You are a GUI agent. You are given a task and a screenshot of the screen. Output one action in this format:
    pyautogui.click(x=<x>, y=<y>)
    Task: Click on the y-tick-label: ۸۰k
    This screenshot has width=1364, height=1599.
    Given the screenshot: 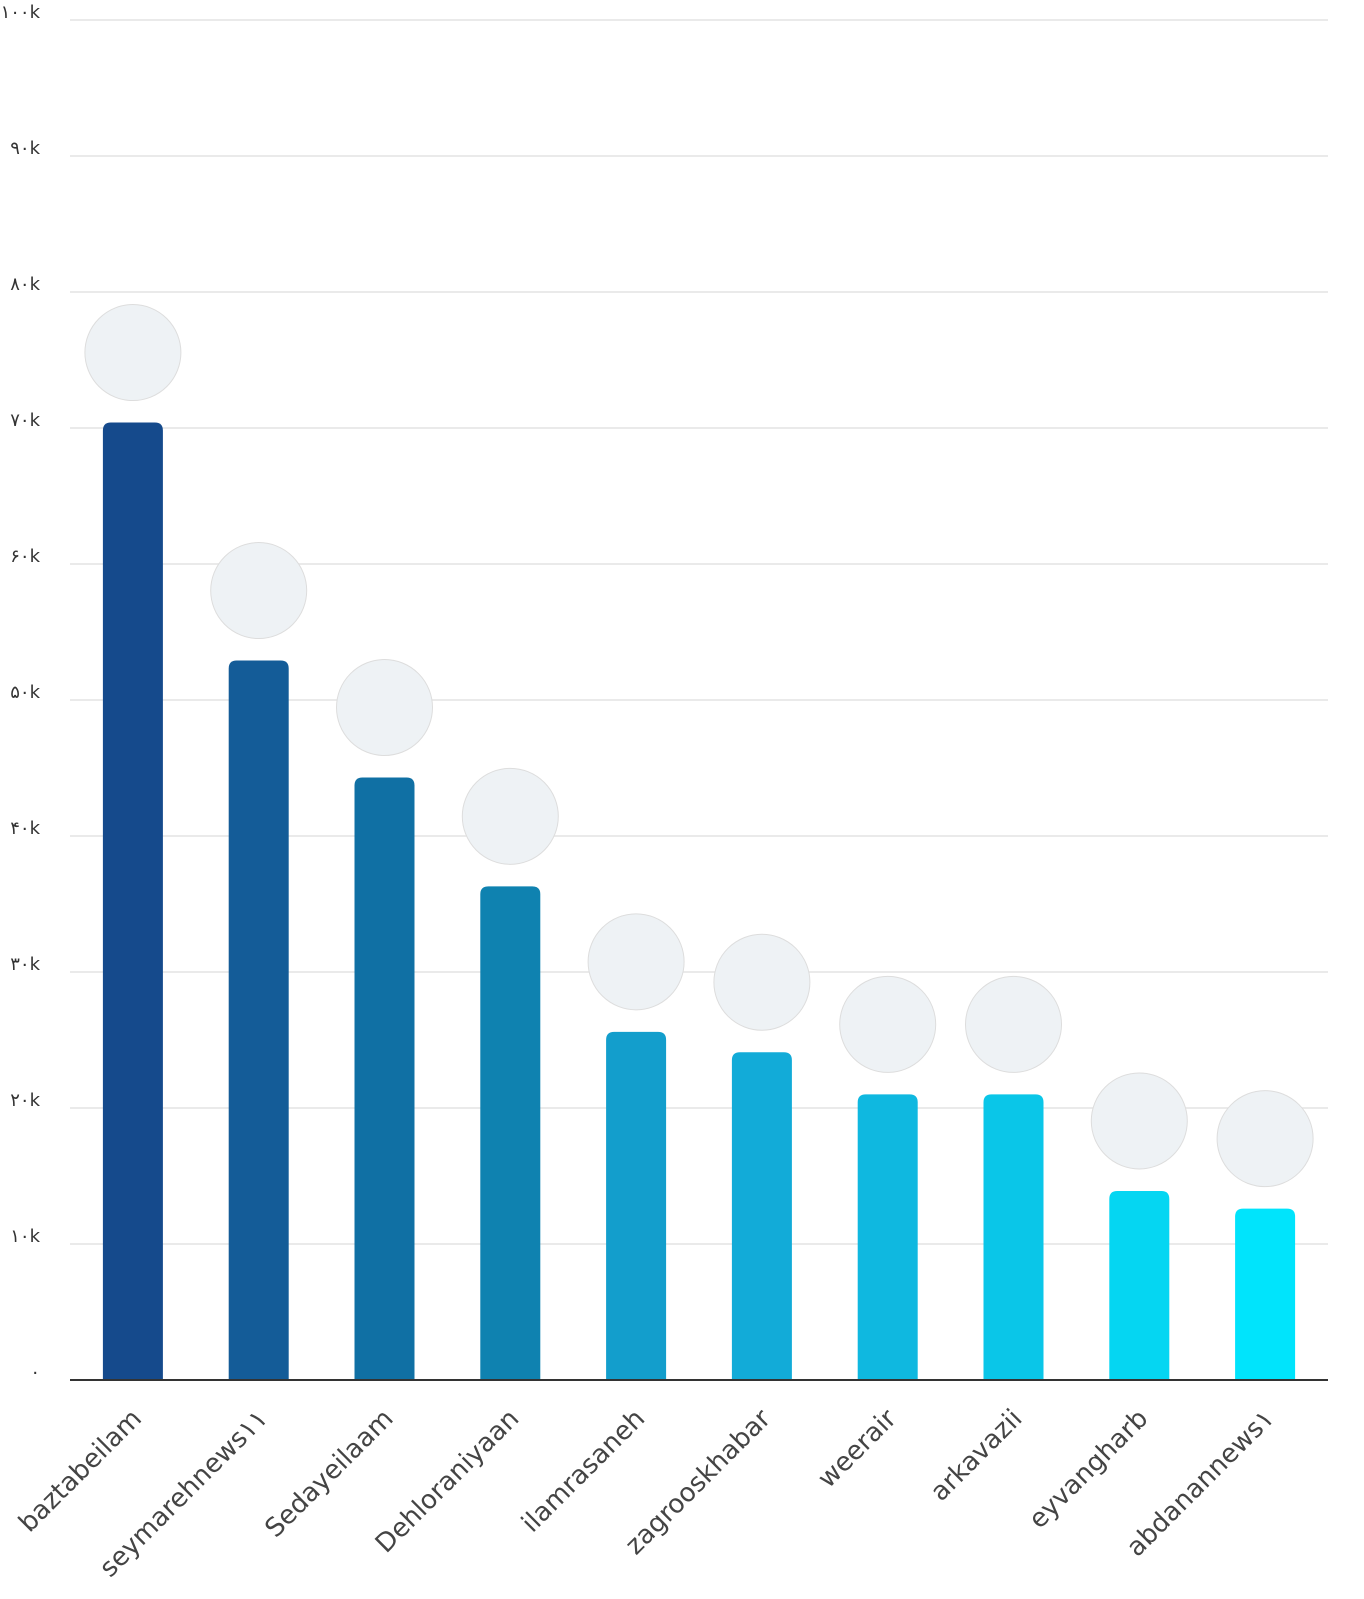 What is the action you would take?
    pyautogui.click(x=25, y=284)
    